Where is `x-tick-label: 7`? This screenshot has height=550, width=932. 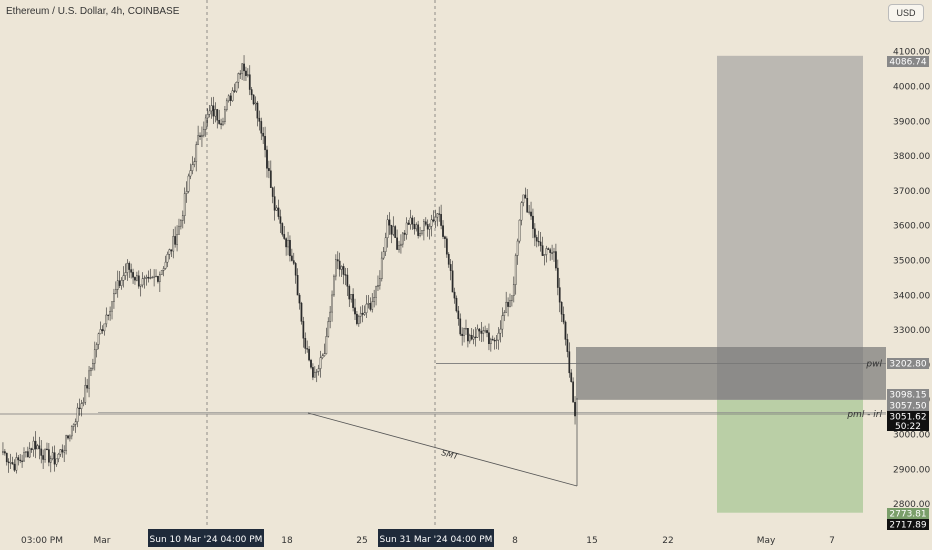 x-tick-label: 7 is located at coordinates (832, 541).